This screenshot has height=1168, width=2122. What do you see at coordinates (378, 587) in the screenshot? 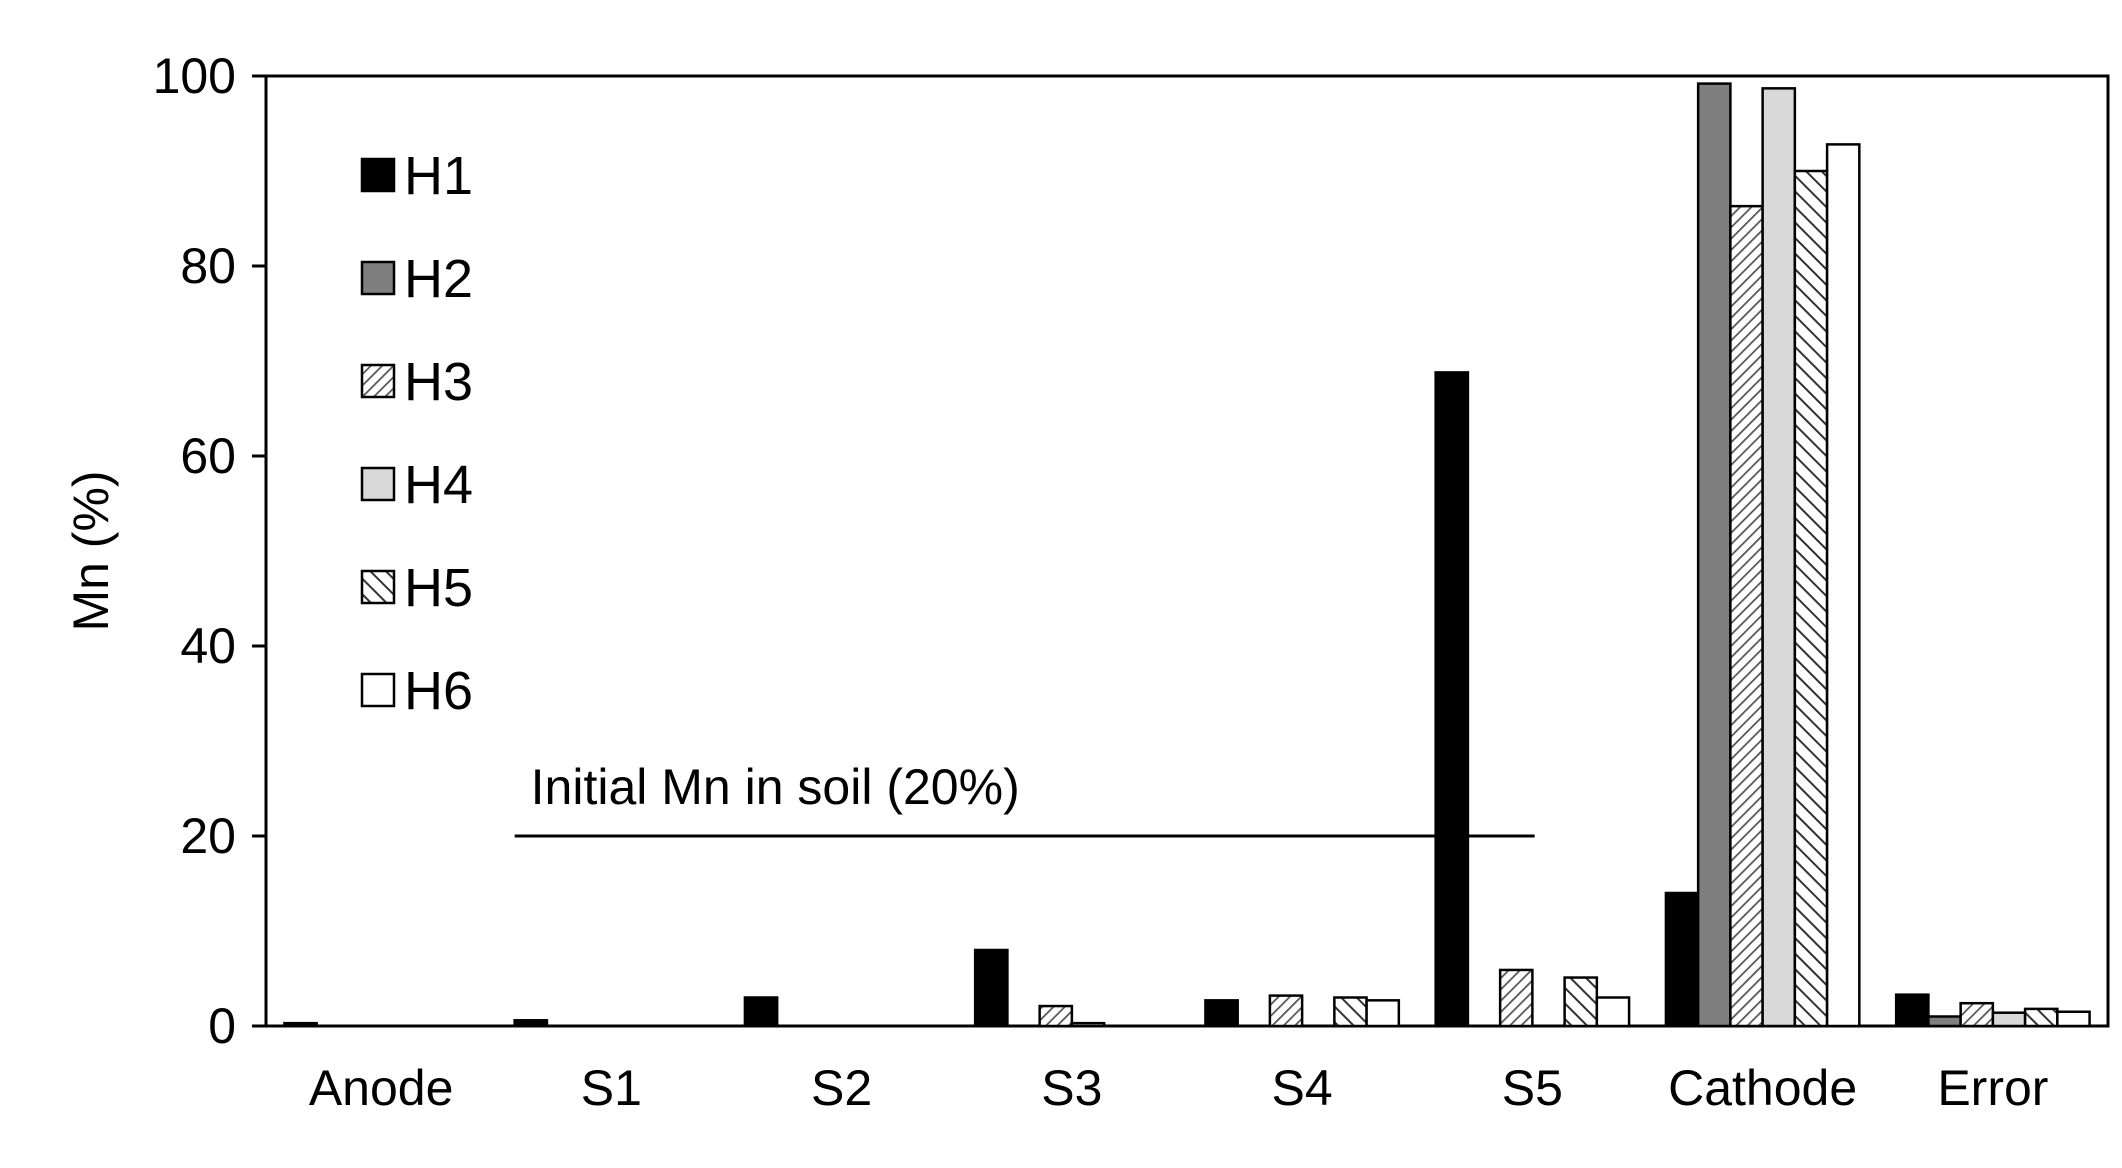
I see `legend-swatch-h5` at bounding box center [378, 587].